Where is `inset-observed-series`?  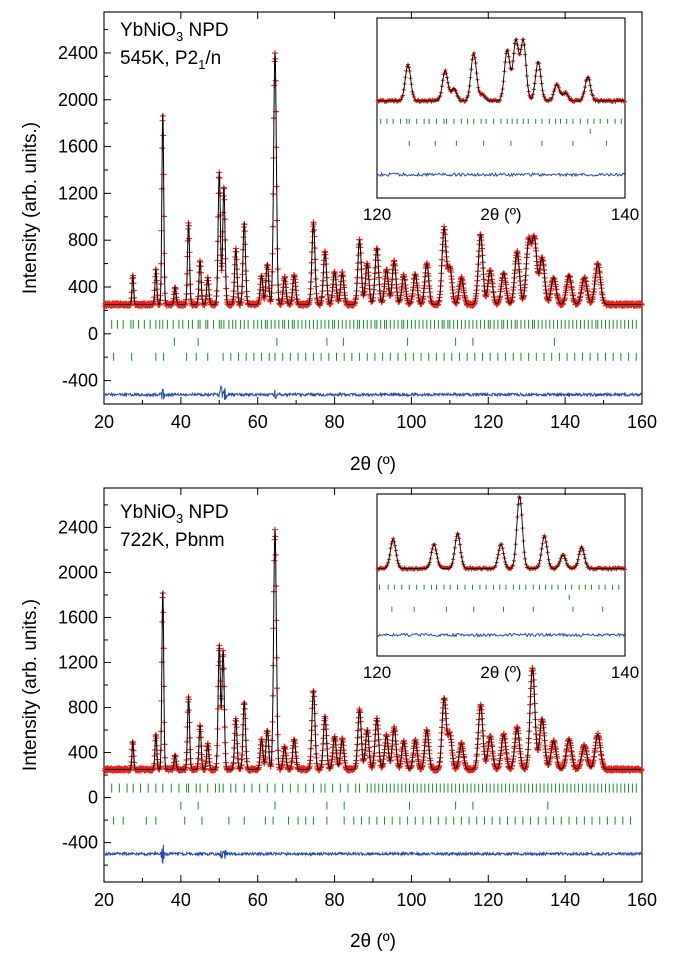 inset-observed-series is located at coordinates (501, 533).